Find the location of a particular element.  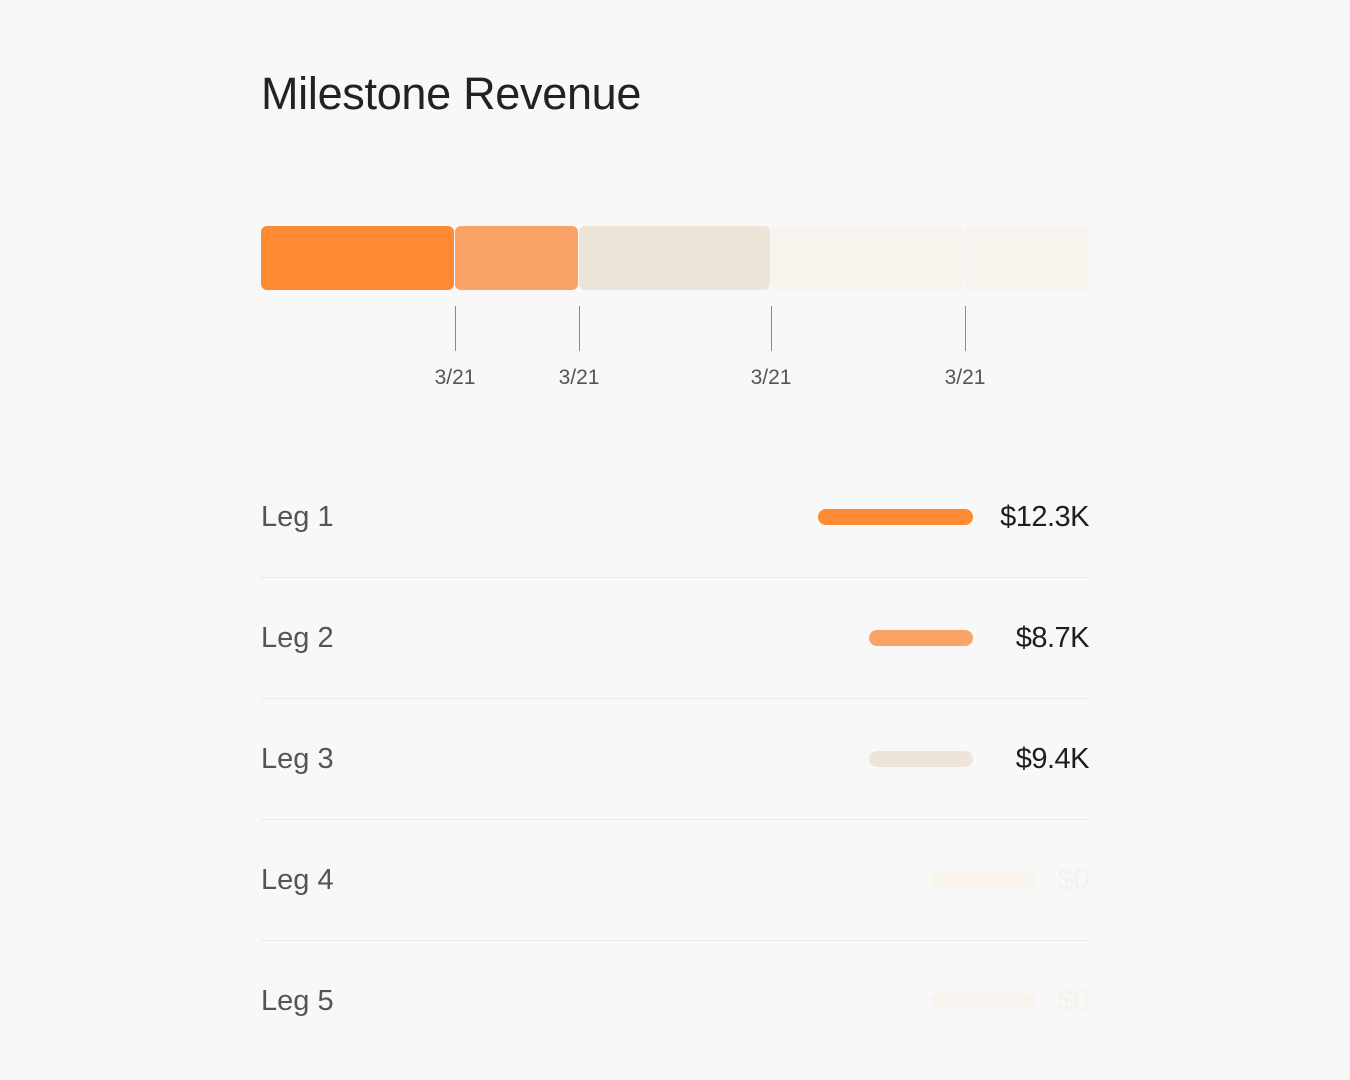

leg-name: Leg 4 is located at coordinates (297, 880).